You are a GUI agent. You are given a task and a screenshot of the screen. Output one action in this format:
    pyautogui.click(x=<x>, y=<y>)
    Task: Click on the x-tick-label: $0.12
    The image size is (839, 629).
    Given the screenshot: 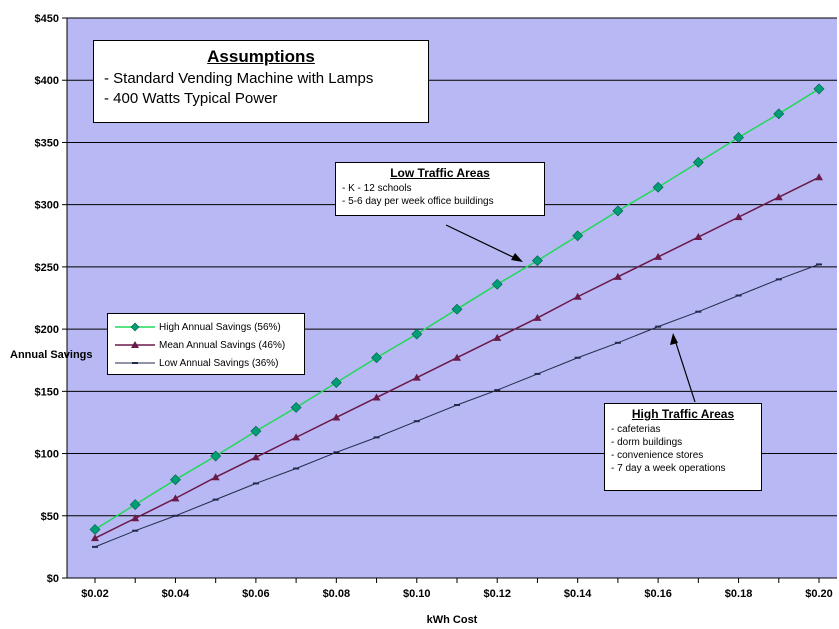 What is the action you would take?
    pyautogui.click(x=497, y=594)
    